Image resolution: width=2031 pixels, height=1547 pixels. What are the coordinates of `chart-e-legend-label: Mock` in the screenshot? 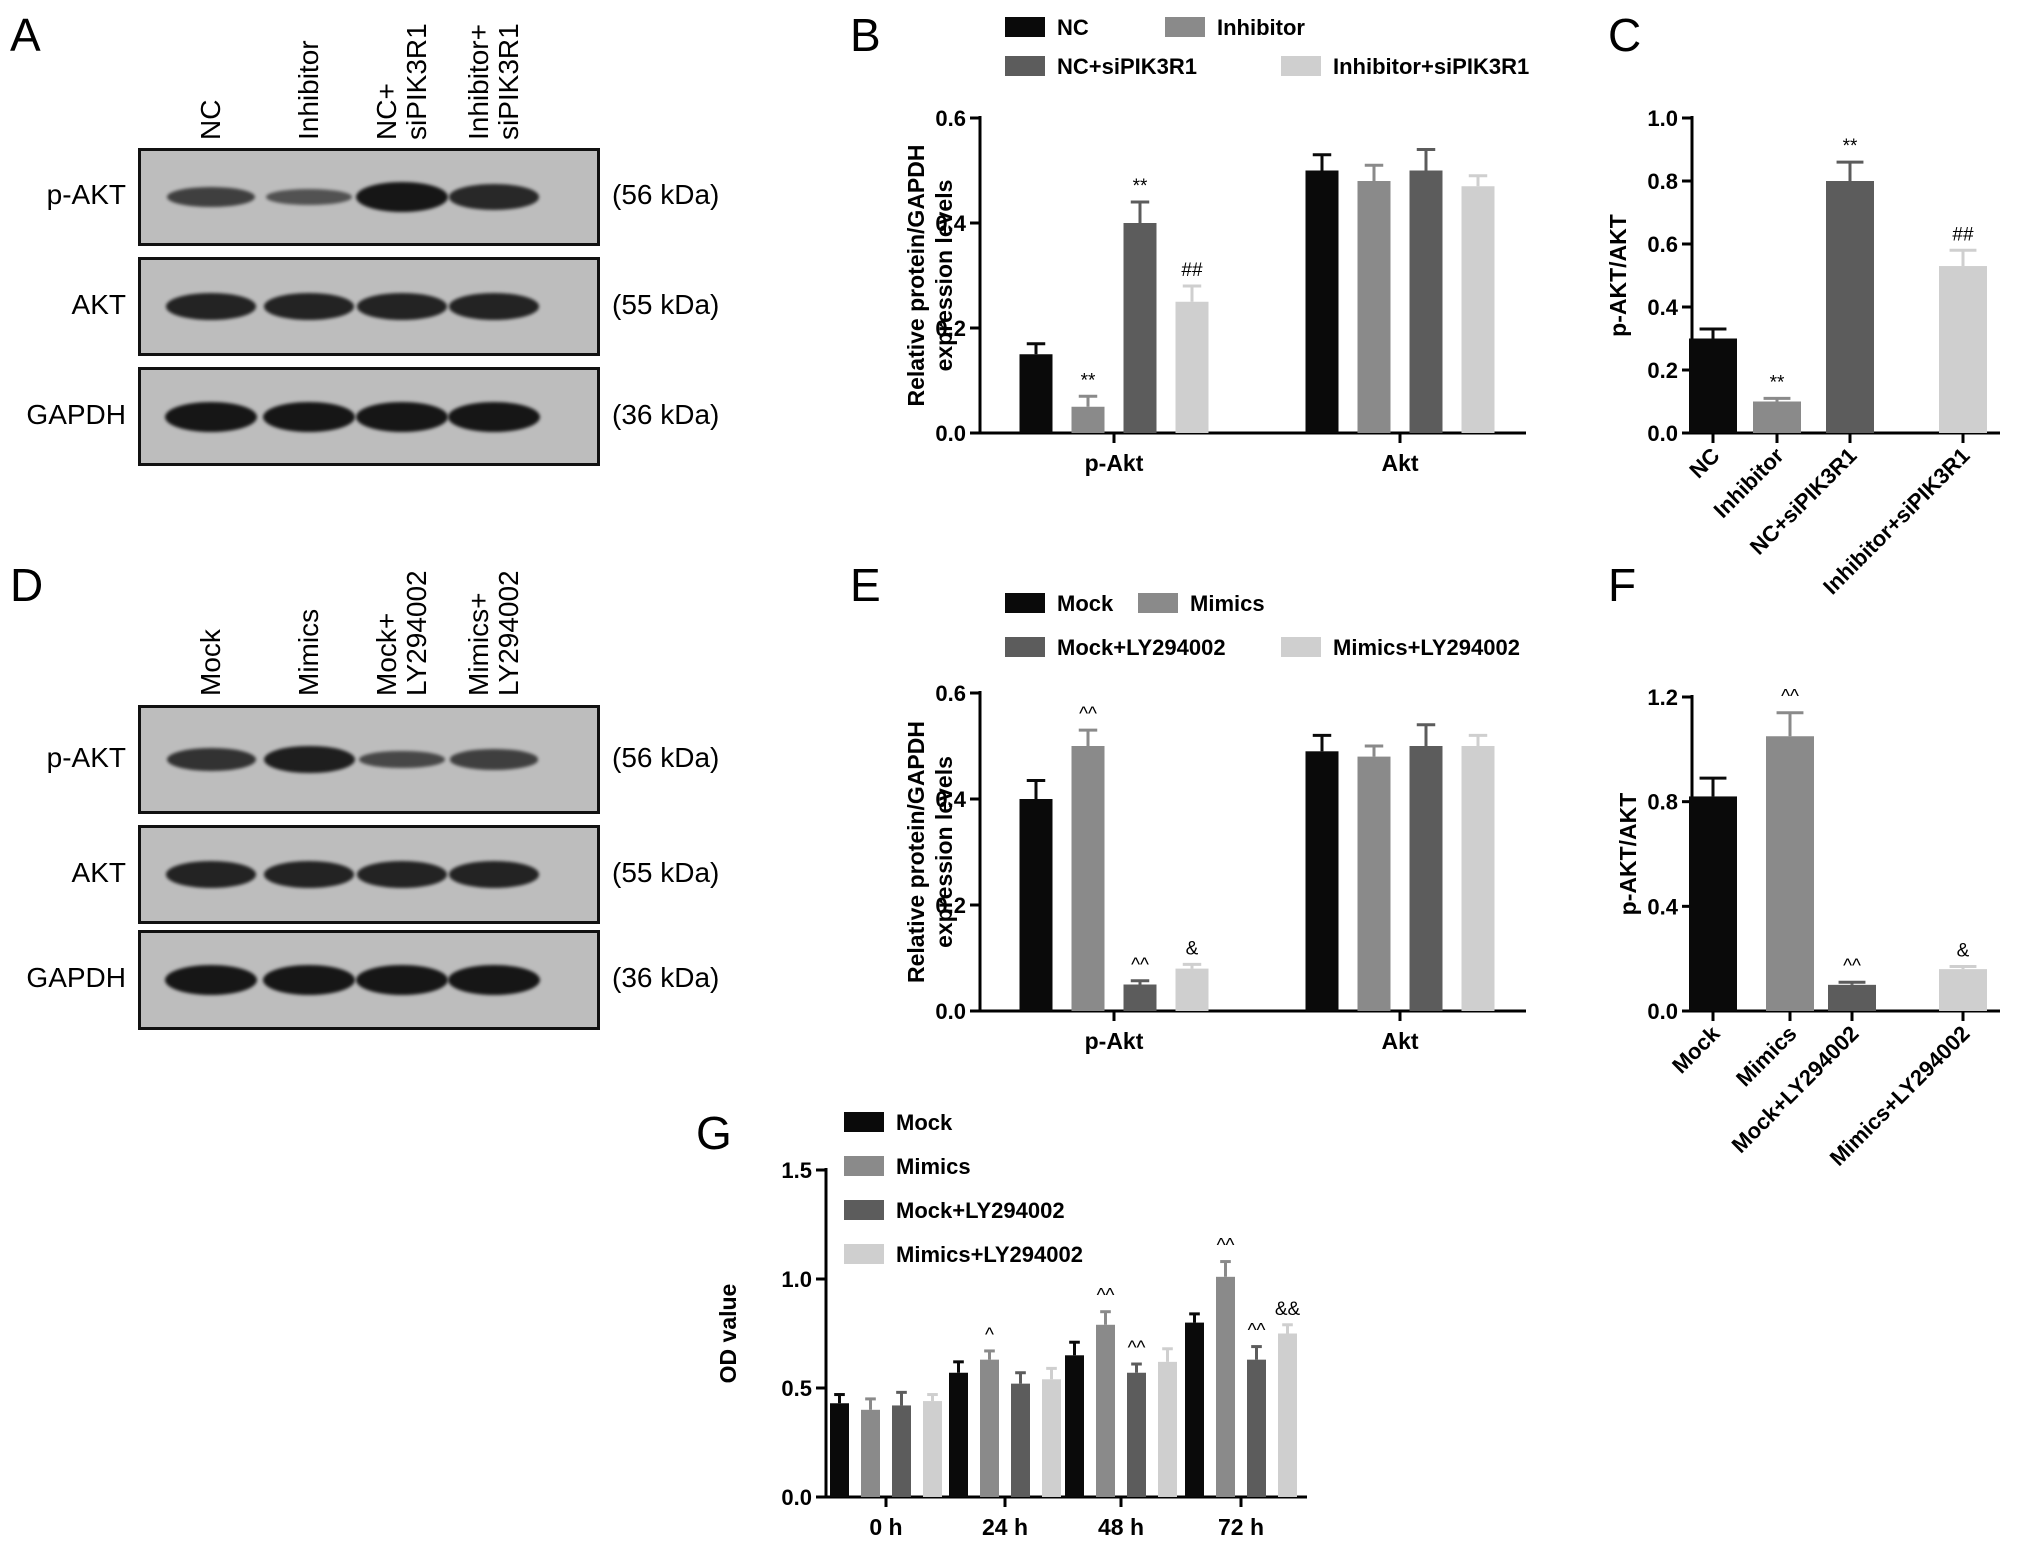 It's located at (1085, 603).